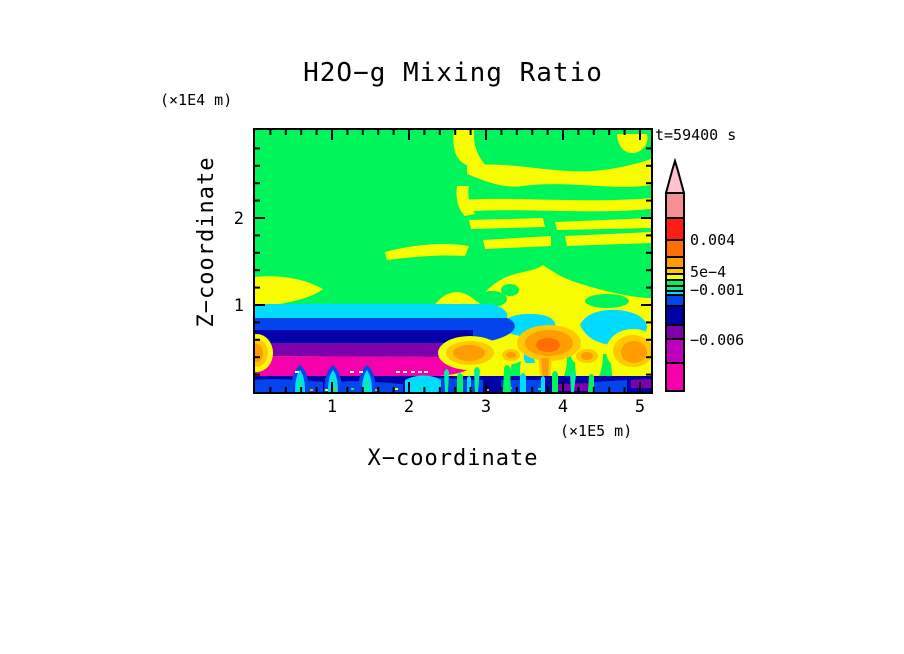 Image resolution: width=904 pixels, height=654 pixels. I want to click on surface-specks-yellow, so click(361, 389).